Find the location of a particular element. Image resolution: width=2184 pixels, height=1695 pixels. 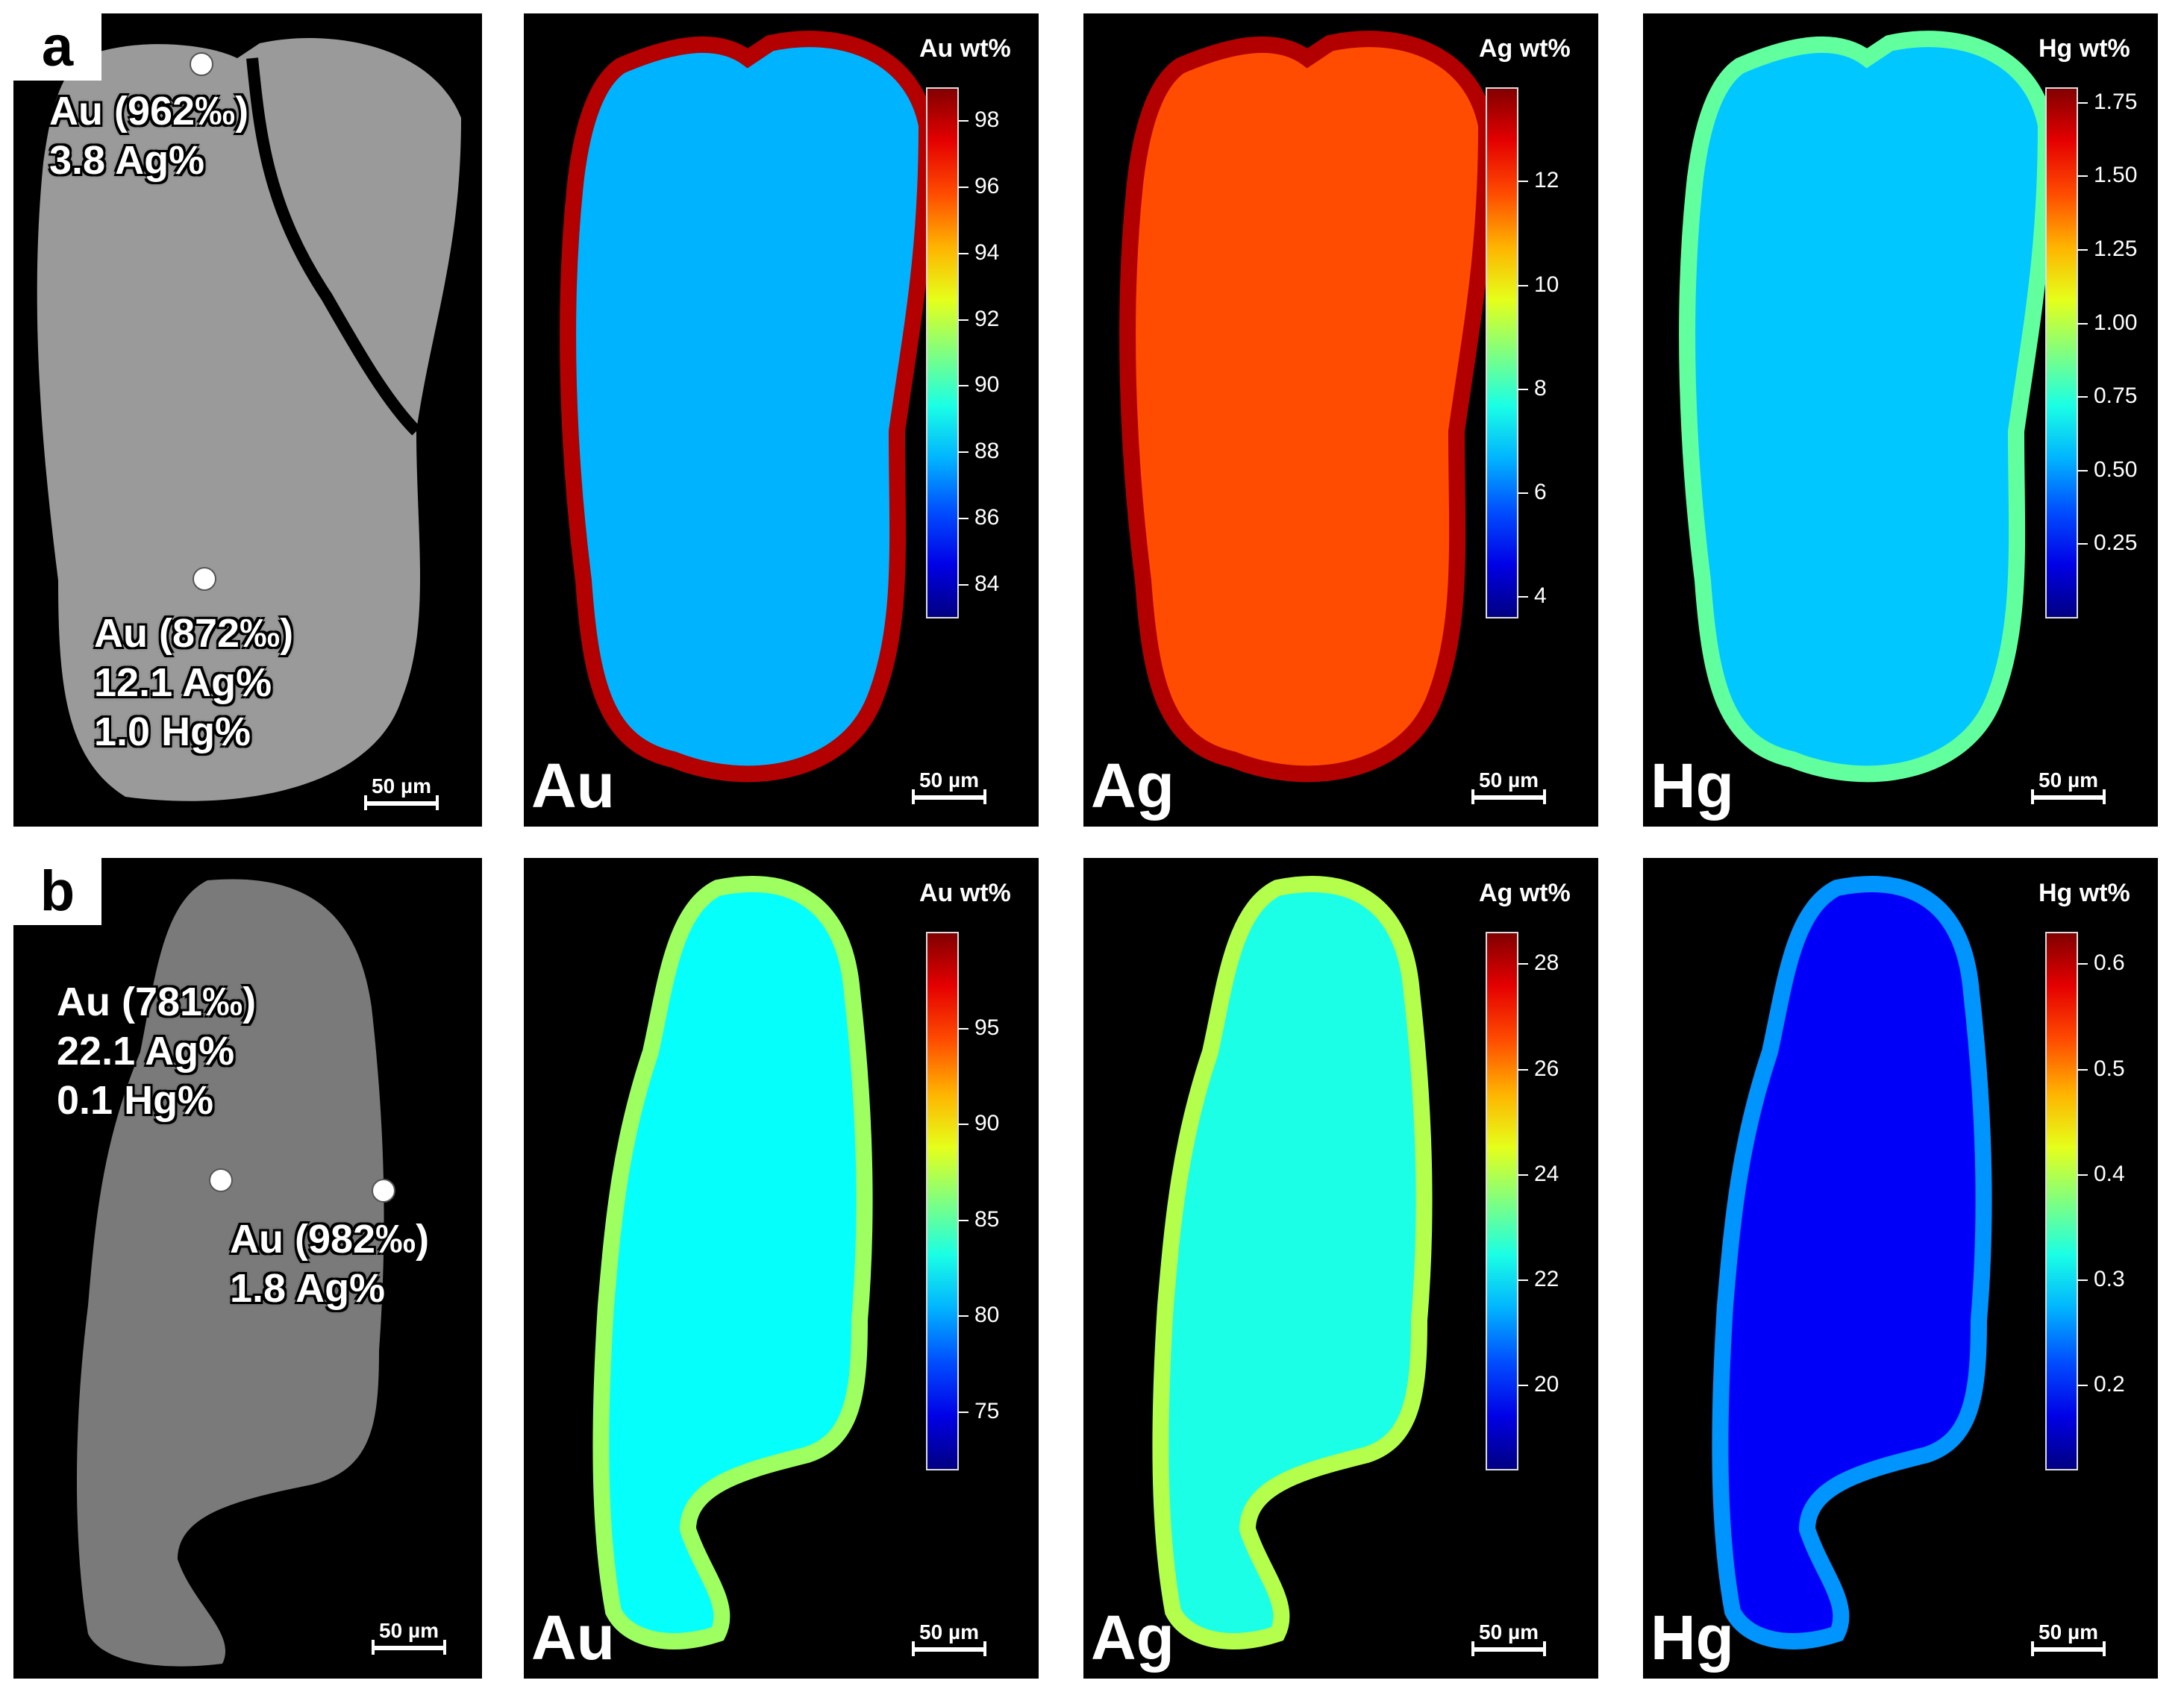

annotation-line: Au (962‰) is located at coordinates (149, 111).